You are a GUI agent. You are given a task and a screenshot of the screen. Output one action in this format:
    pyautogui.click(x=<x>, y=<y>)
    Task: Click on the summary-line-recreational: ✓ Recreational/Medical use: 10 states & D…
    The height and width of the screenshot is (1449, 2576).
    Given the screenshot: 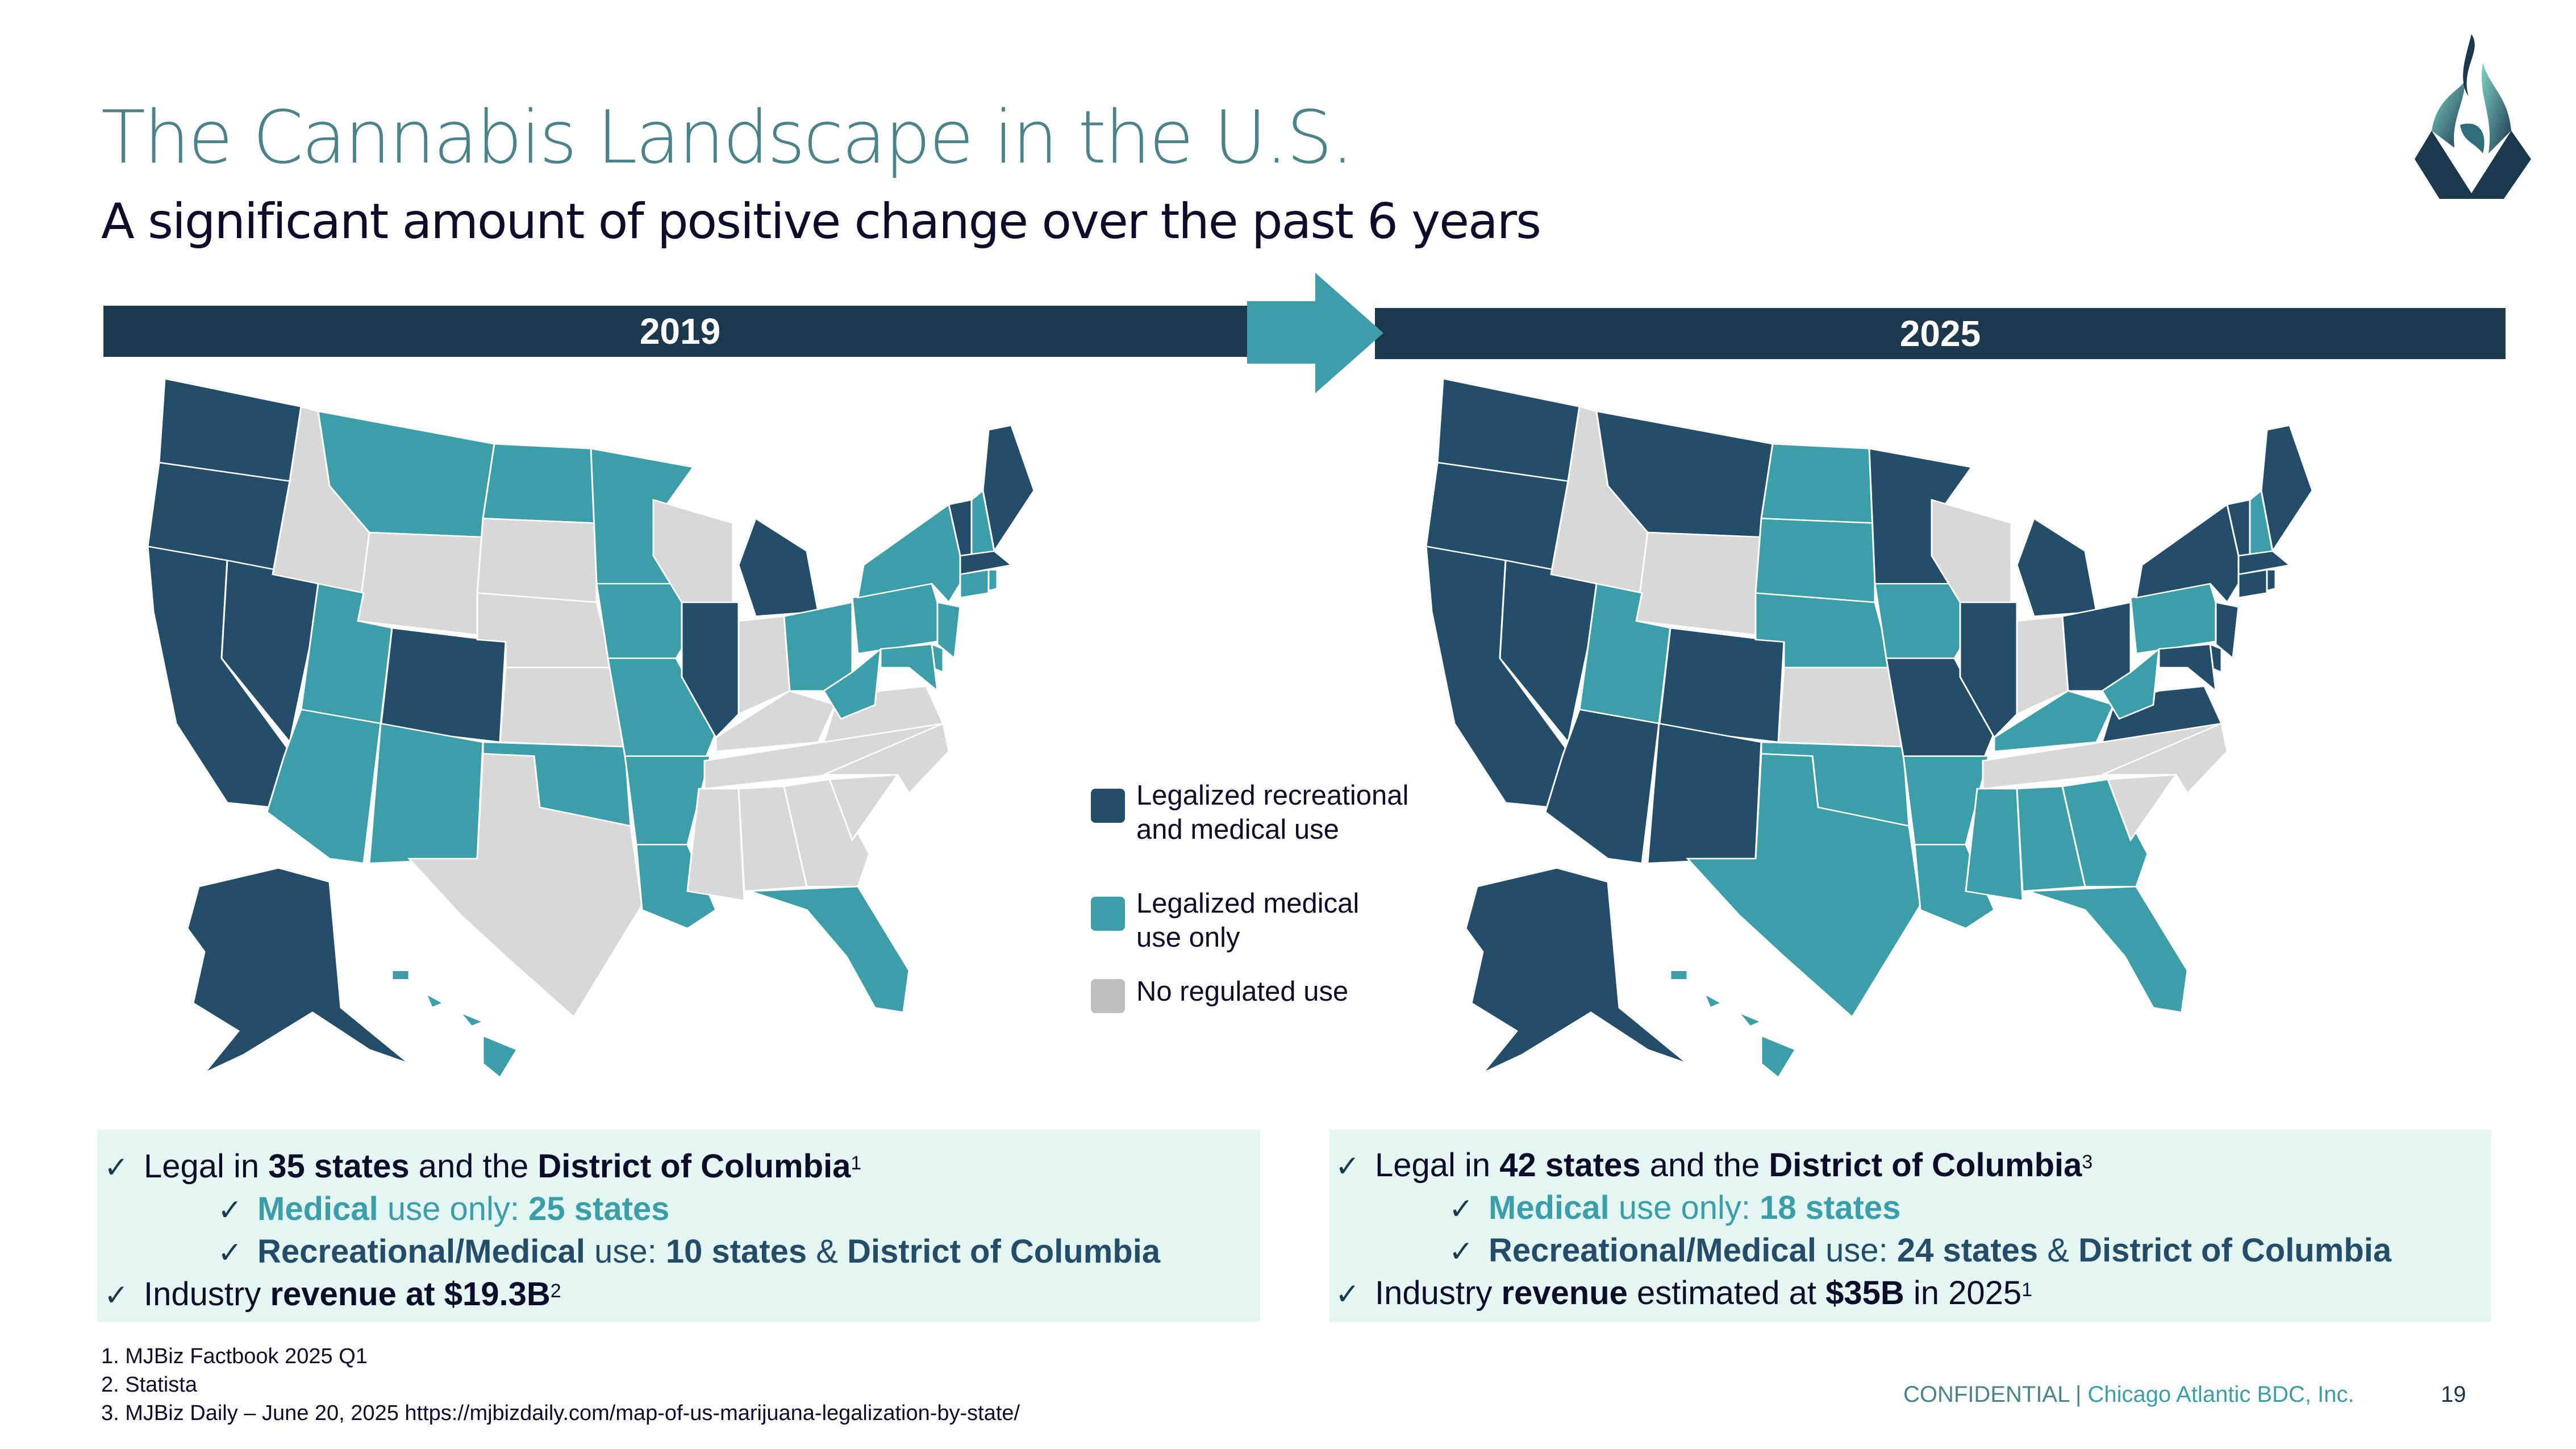 What is the action you would take?
    pyautogui.click(x=689, y=1252)
    